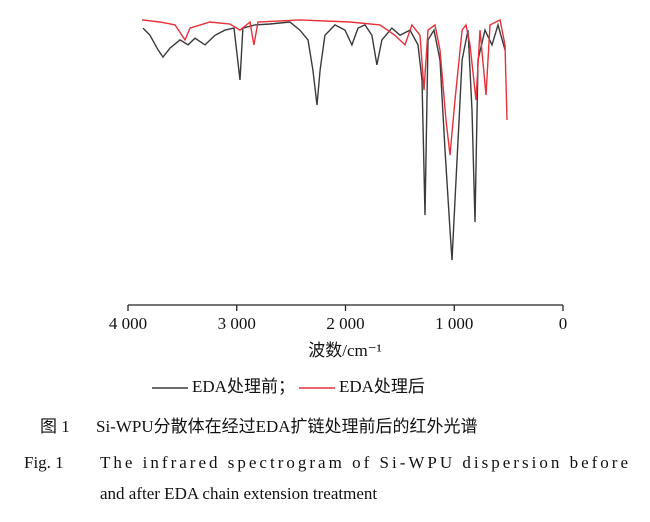 The image size is (650, 522). I want to click on x-axis-label: 波数/cm⁻¹, so click(345, 350).